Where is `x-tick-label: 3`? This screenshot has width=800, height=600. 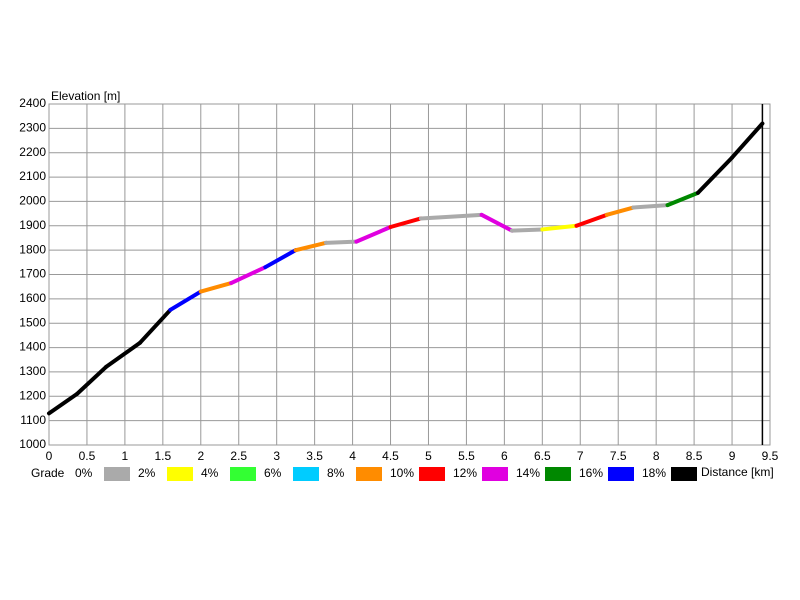
x-tick-label: 3 is located at coordinates (276, 456).